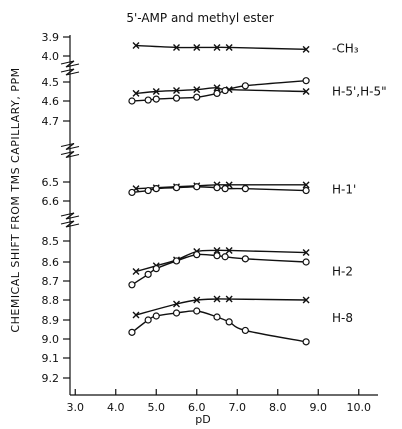 Image resolution: width=402 pixels, height=429 pixels. Describe the element at coordinates (51, 241) in the screenshot. I see `y-tick-label: 8.5` at that location.